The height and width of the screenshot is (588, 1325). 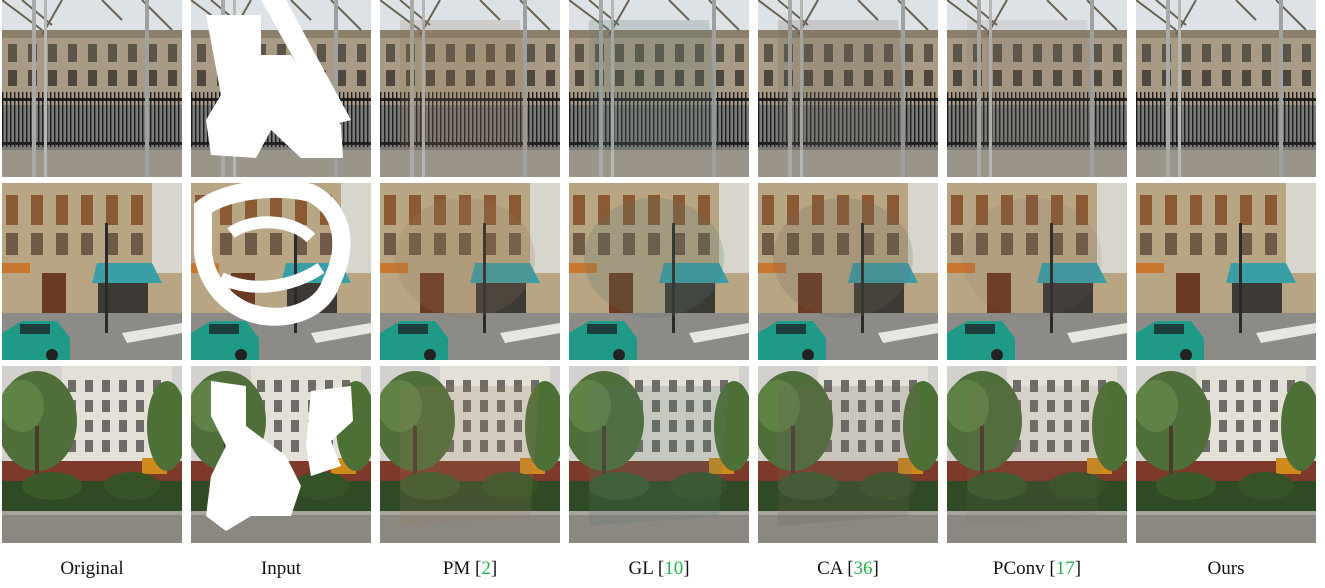 What do you see at coordinates (674, 568) in the screenshot?
I see `citation-link: 10` at bounding box center [674, 568].